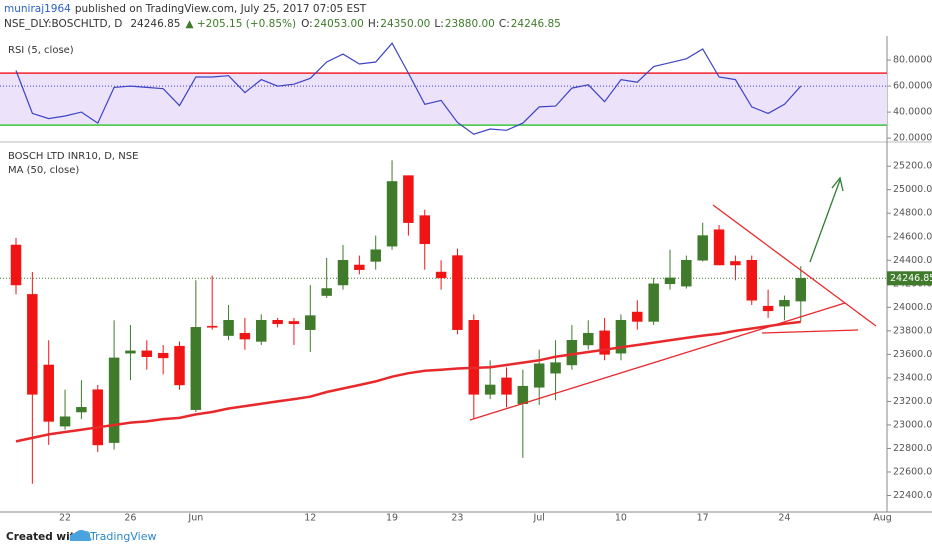 The image size is (932, 550). I want to click on y-tick-label: 20.0000, so click(912, 138).